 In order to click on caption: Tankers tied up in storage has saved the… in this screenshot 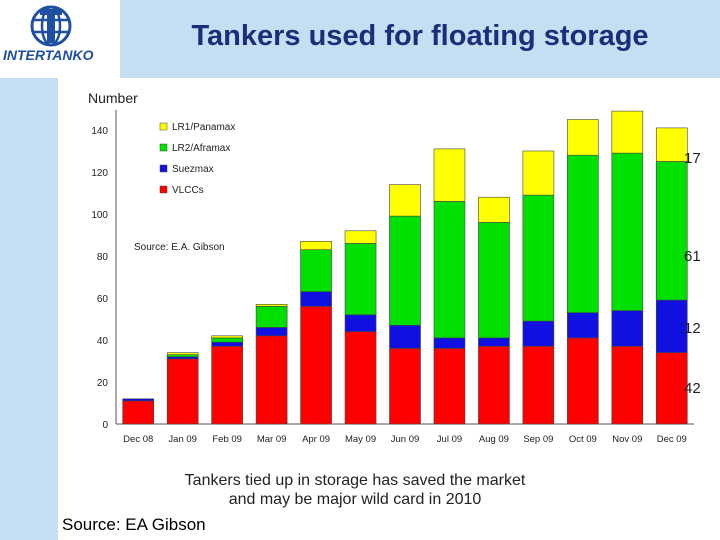, I will do `click(355, 490)`.